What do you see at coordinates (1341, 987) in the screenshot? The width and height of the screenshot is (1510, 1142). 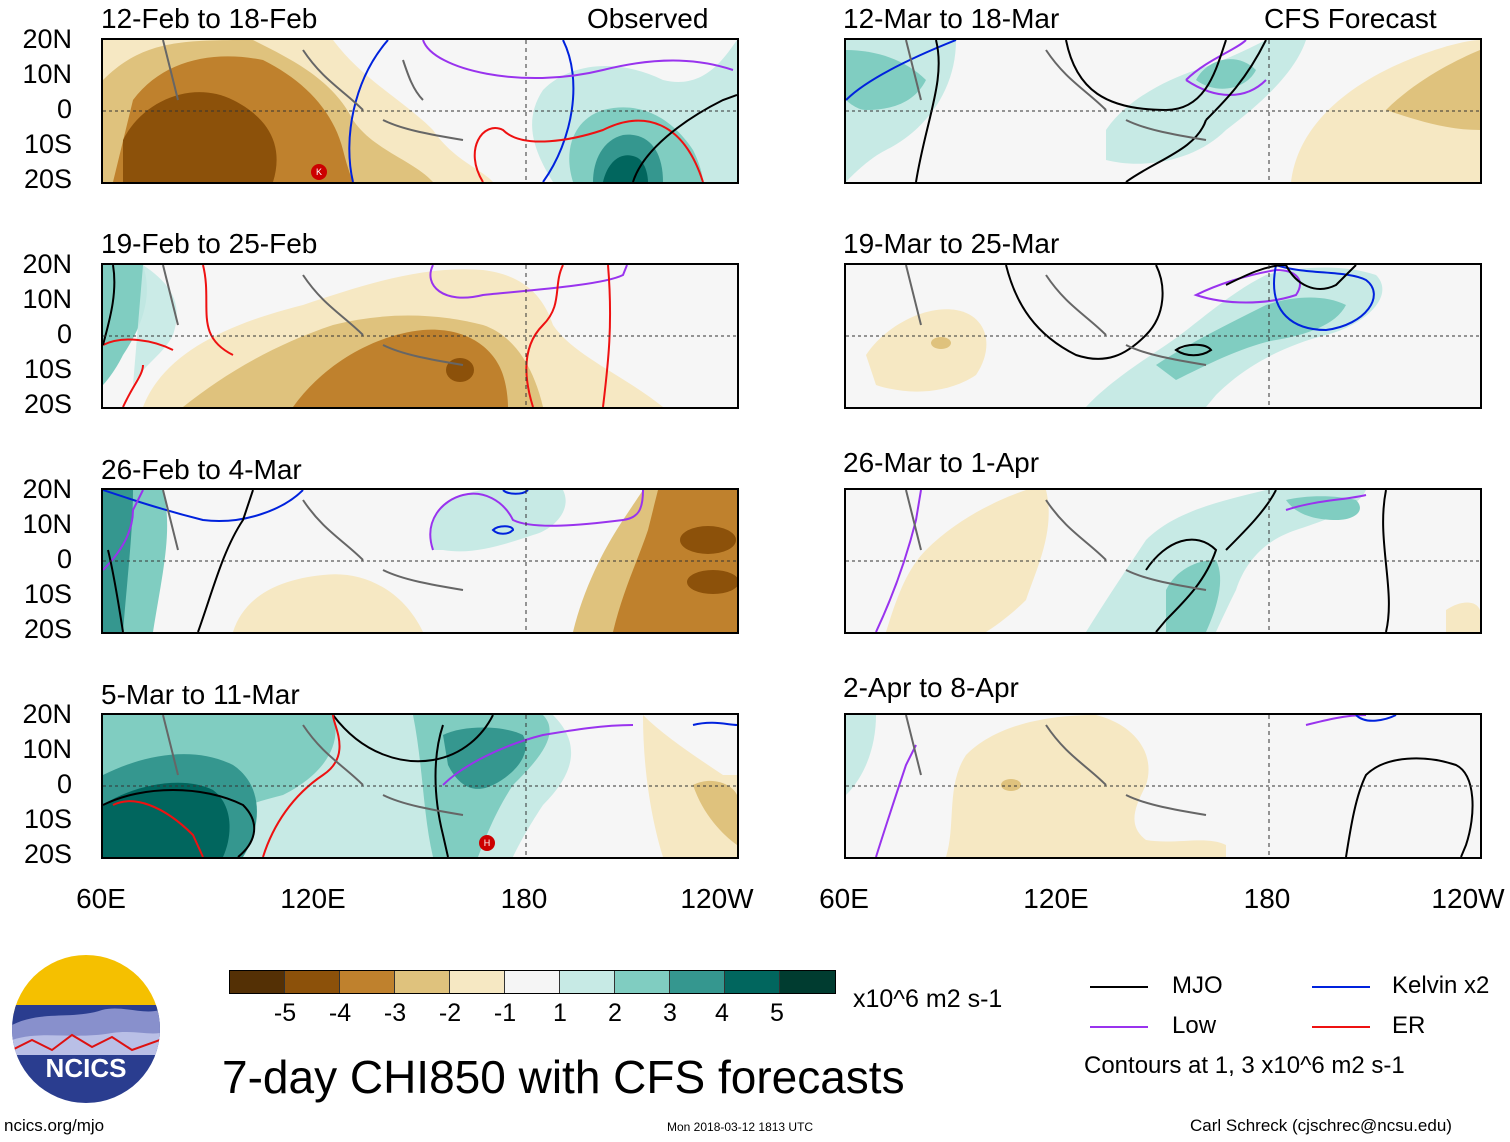 I see `legend-kelvin-line` at bounding box center [1341, 987].